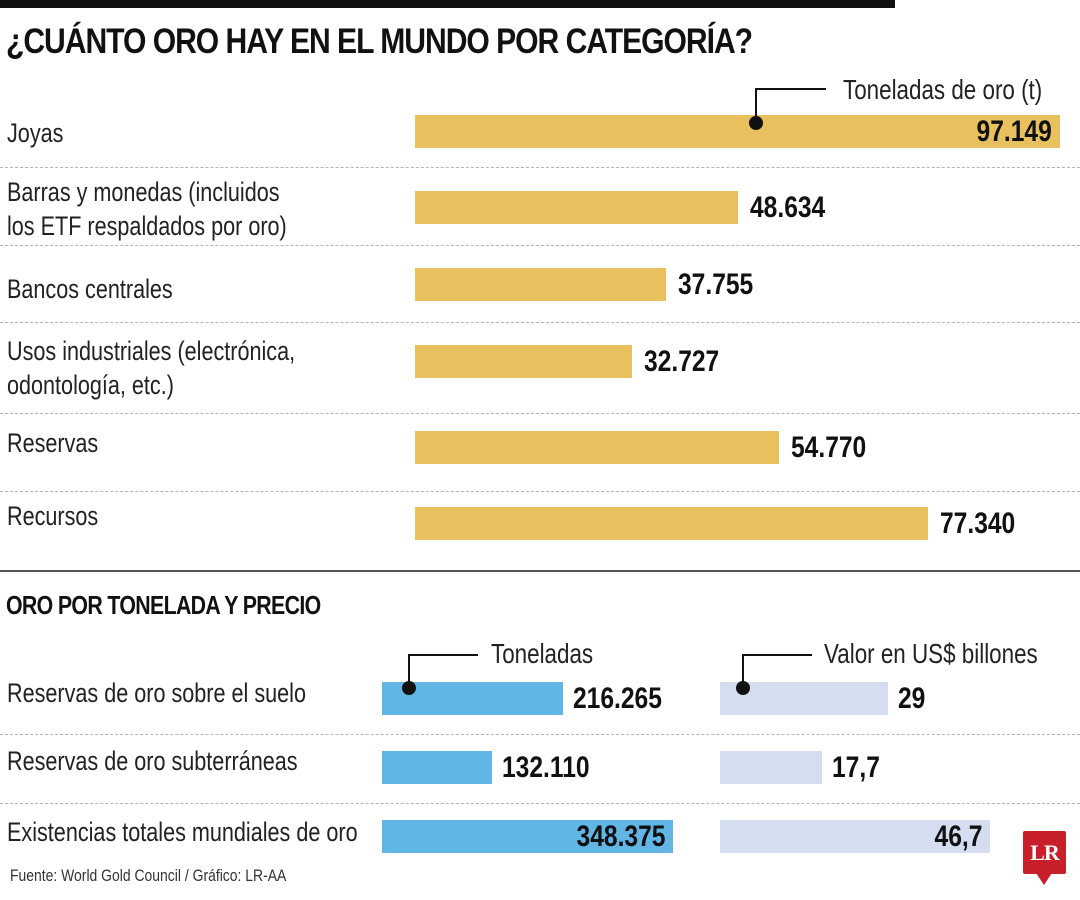  What do you see at coordinates (1044, 852) in the screenshot?
I see `lr-logo: LR` at bounding box center [1044, 852].